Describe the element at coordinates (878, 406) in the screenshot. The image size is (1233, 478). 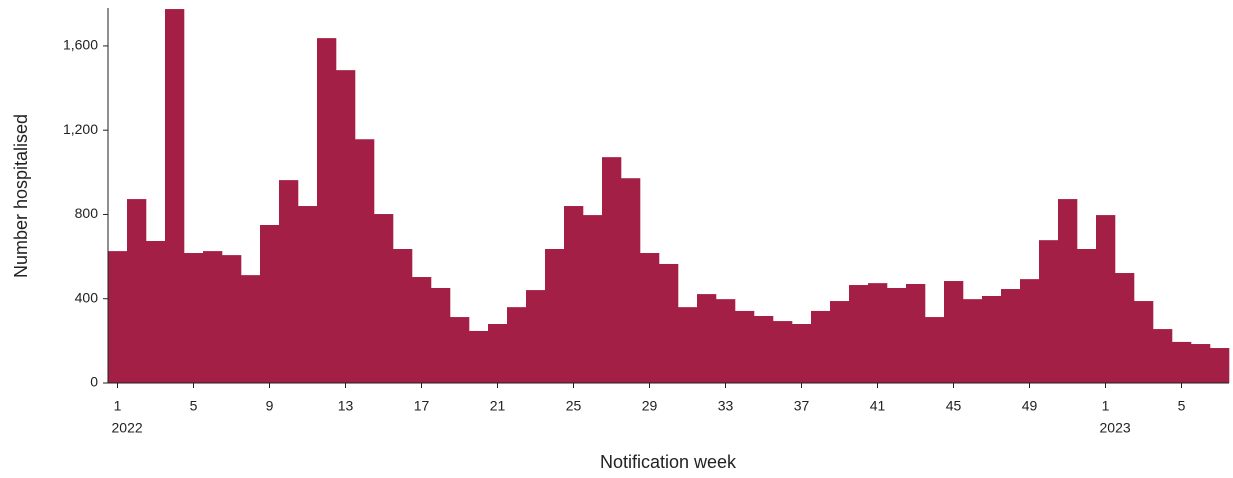
I see `x-tick-label: 41` at that location.